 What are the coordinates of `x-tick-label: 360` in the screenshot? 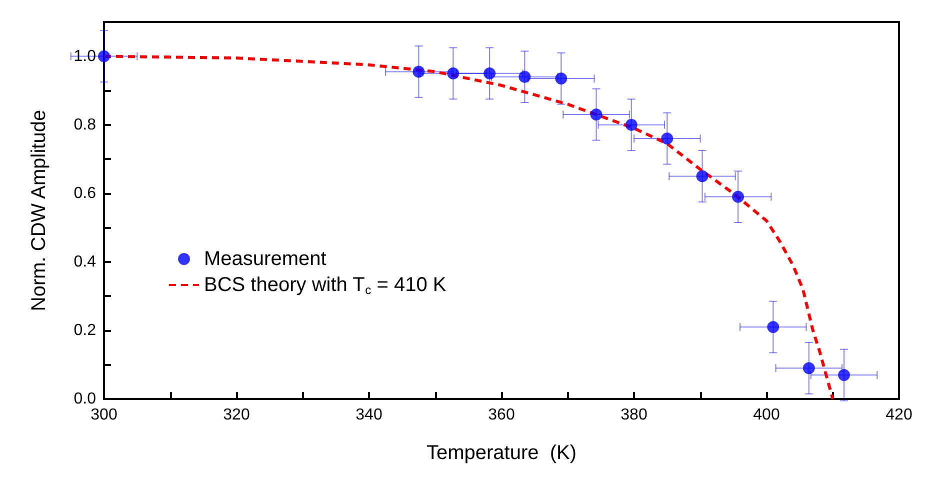 It's located at (501, 415).